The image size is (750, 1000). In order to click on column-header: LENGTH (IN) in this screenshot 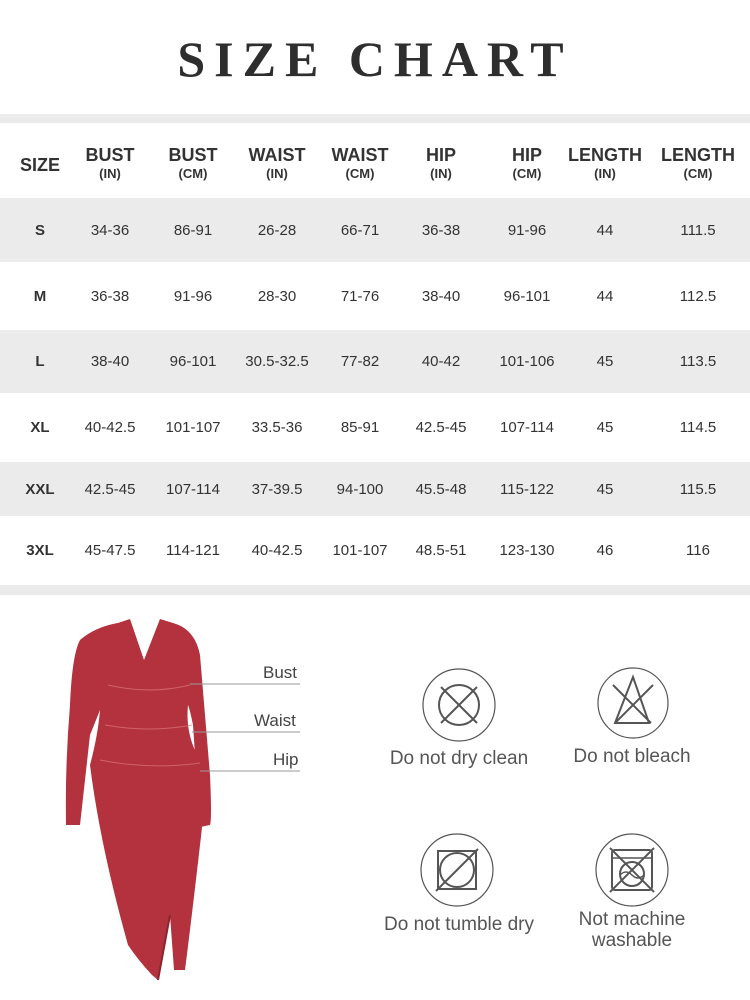, I will do `click(605, 163)`.